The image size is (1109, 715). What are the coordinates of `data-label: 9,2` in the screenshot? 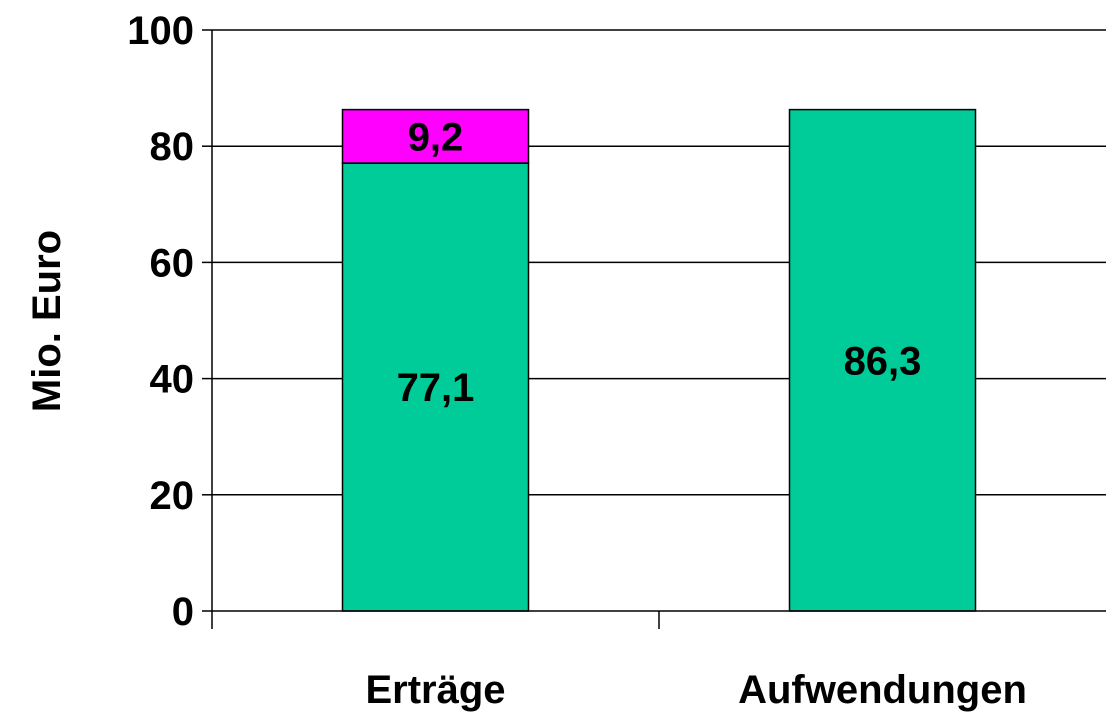 It's located at (436, 137).